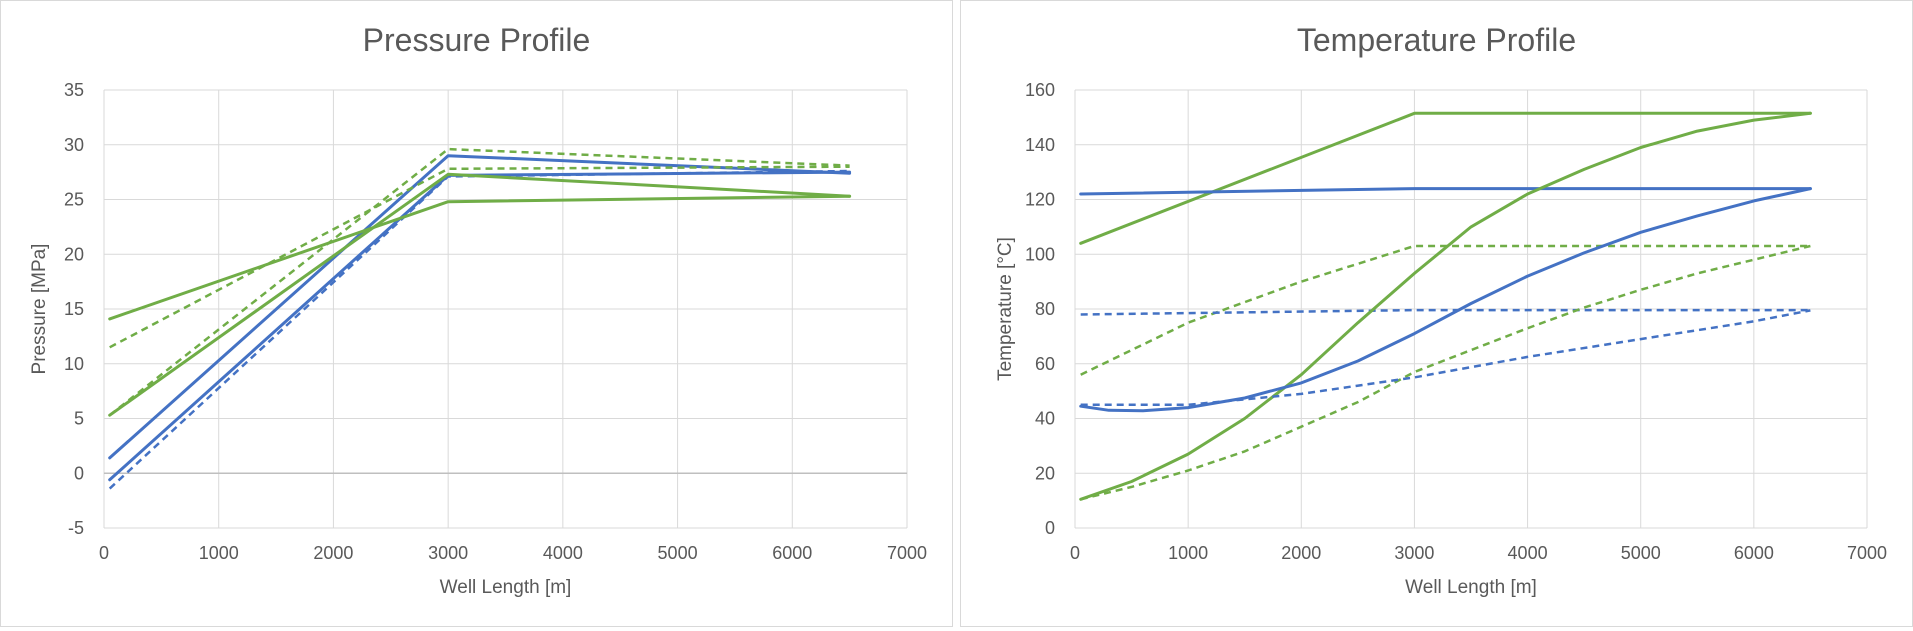 Image resolution: width=1913 pixels, height=631 pixels. I want to click on y-tick-label: 15, so click(74, 309).